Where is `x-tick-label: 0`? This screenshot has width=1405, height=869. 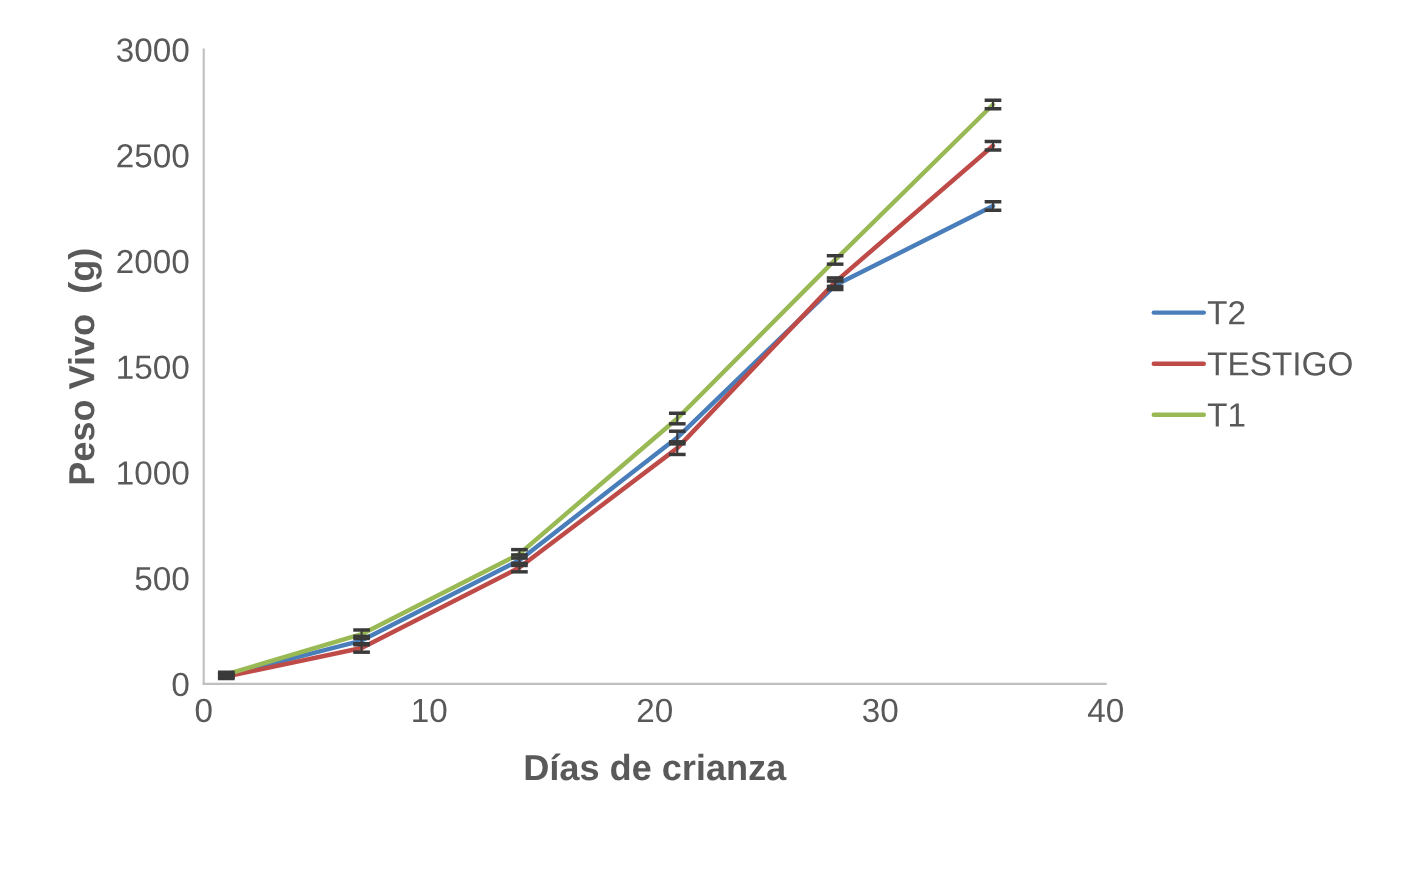 x-tick-label: 0 is located at coordinates (203, 710).